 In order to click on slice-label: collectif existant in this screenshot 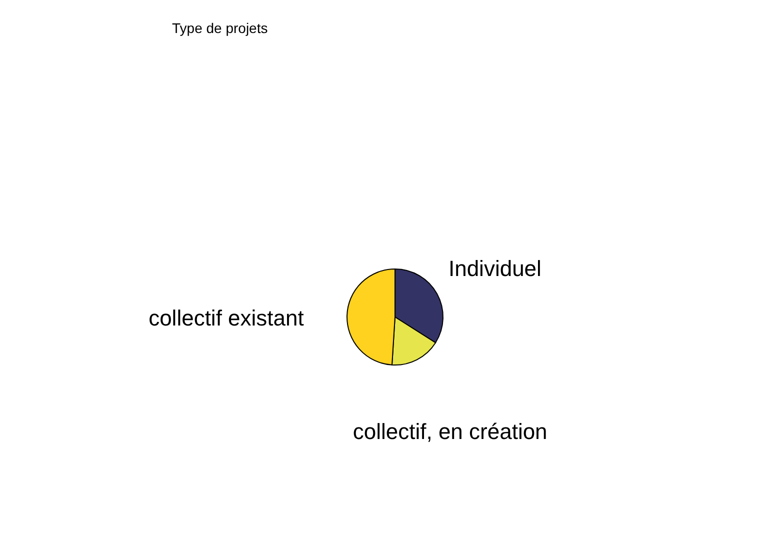, I will do `click(226, 318)`.